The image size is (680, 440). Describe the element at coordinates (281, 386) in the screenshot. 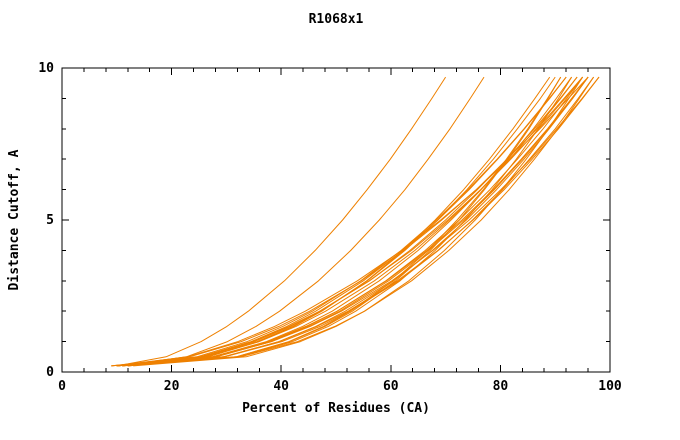

I see `x-tick-label: 40` at that location.